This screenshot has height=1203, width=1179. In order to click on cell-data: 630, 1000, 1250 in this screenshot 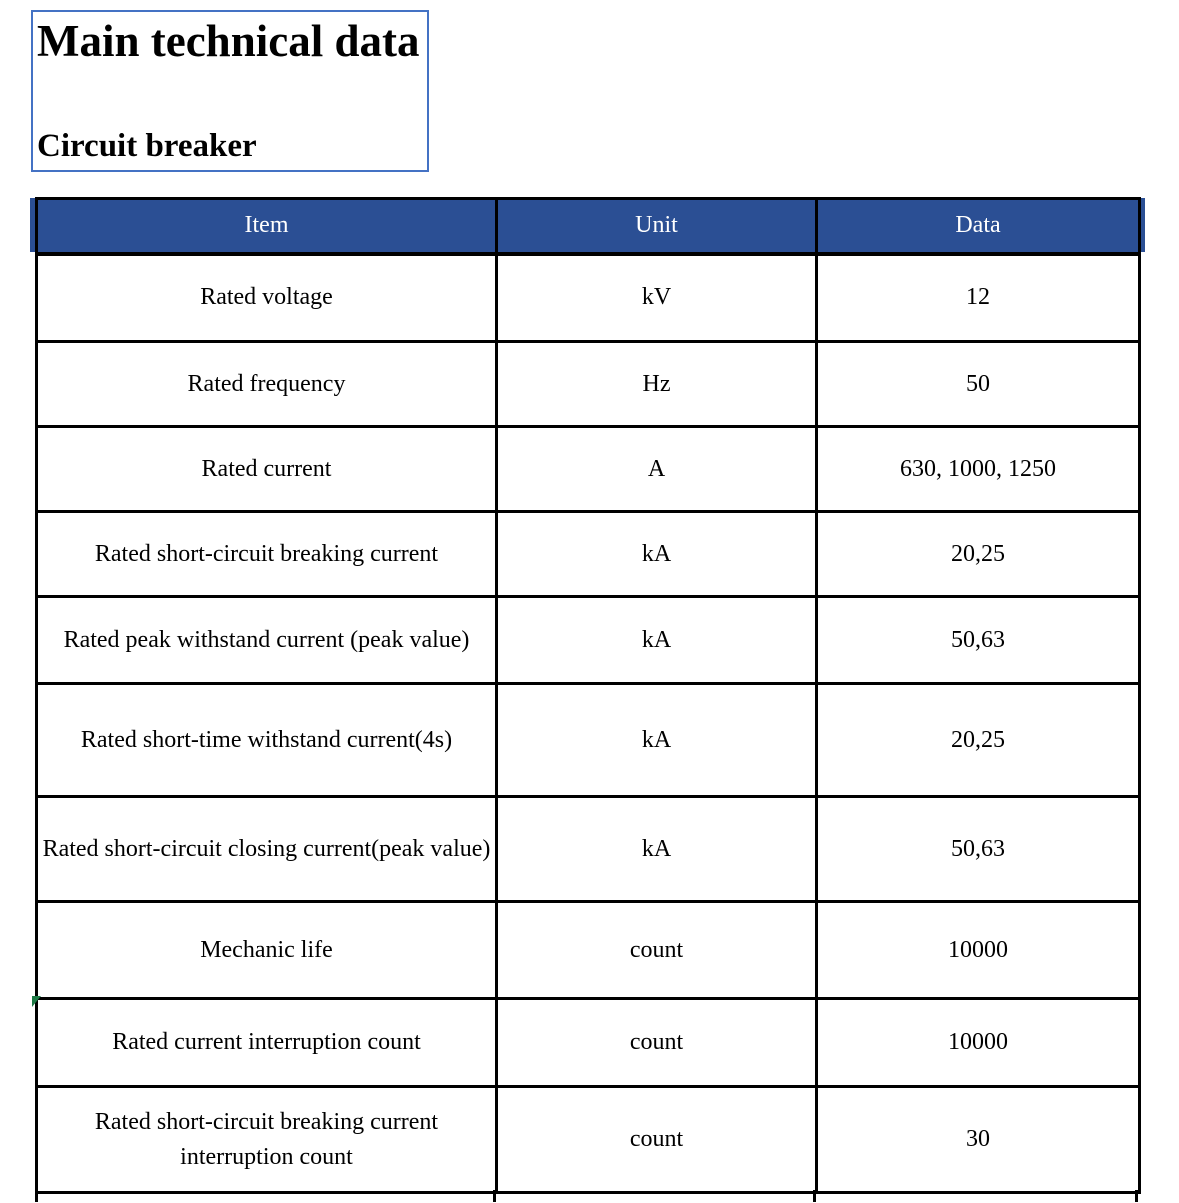, I will do `click(978, 469)`.